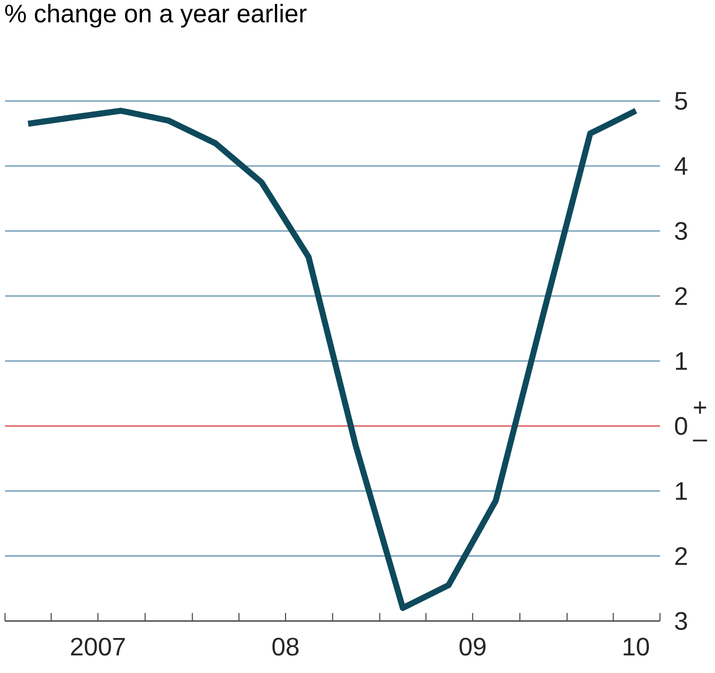 Image resolution: width=715 pixels, height=673 pixels. I want to click on x-tick-label: 08, so click(285, 647).